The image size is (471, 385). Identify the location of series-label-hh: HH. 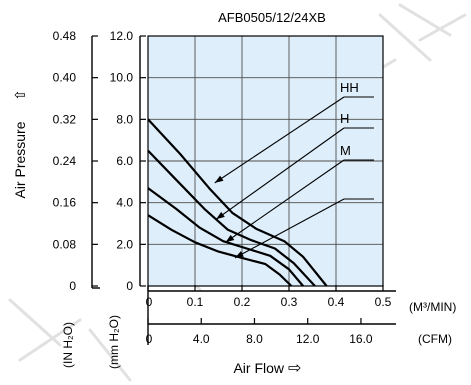
(349, 87).